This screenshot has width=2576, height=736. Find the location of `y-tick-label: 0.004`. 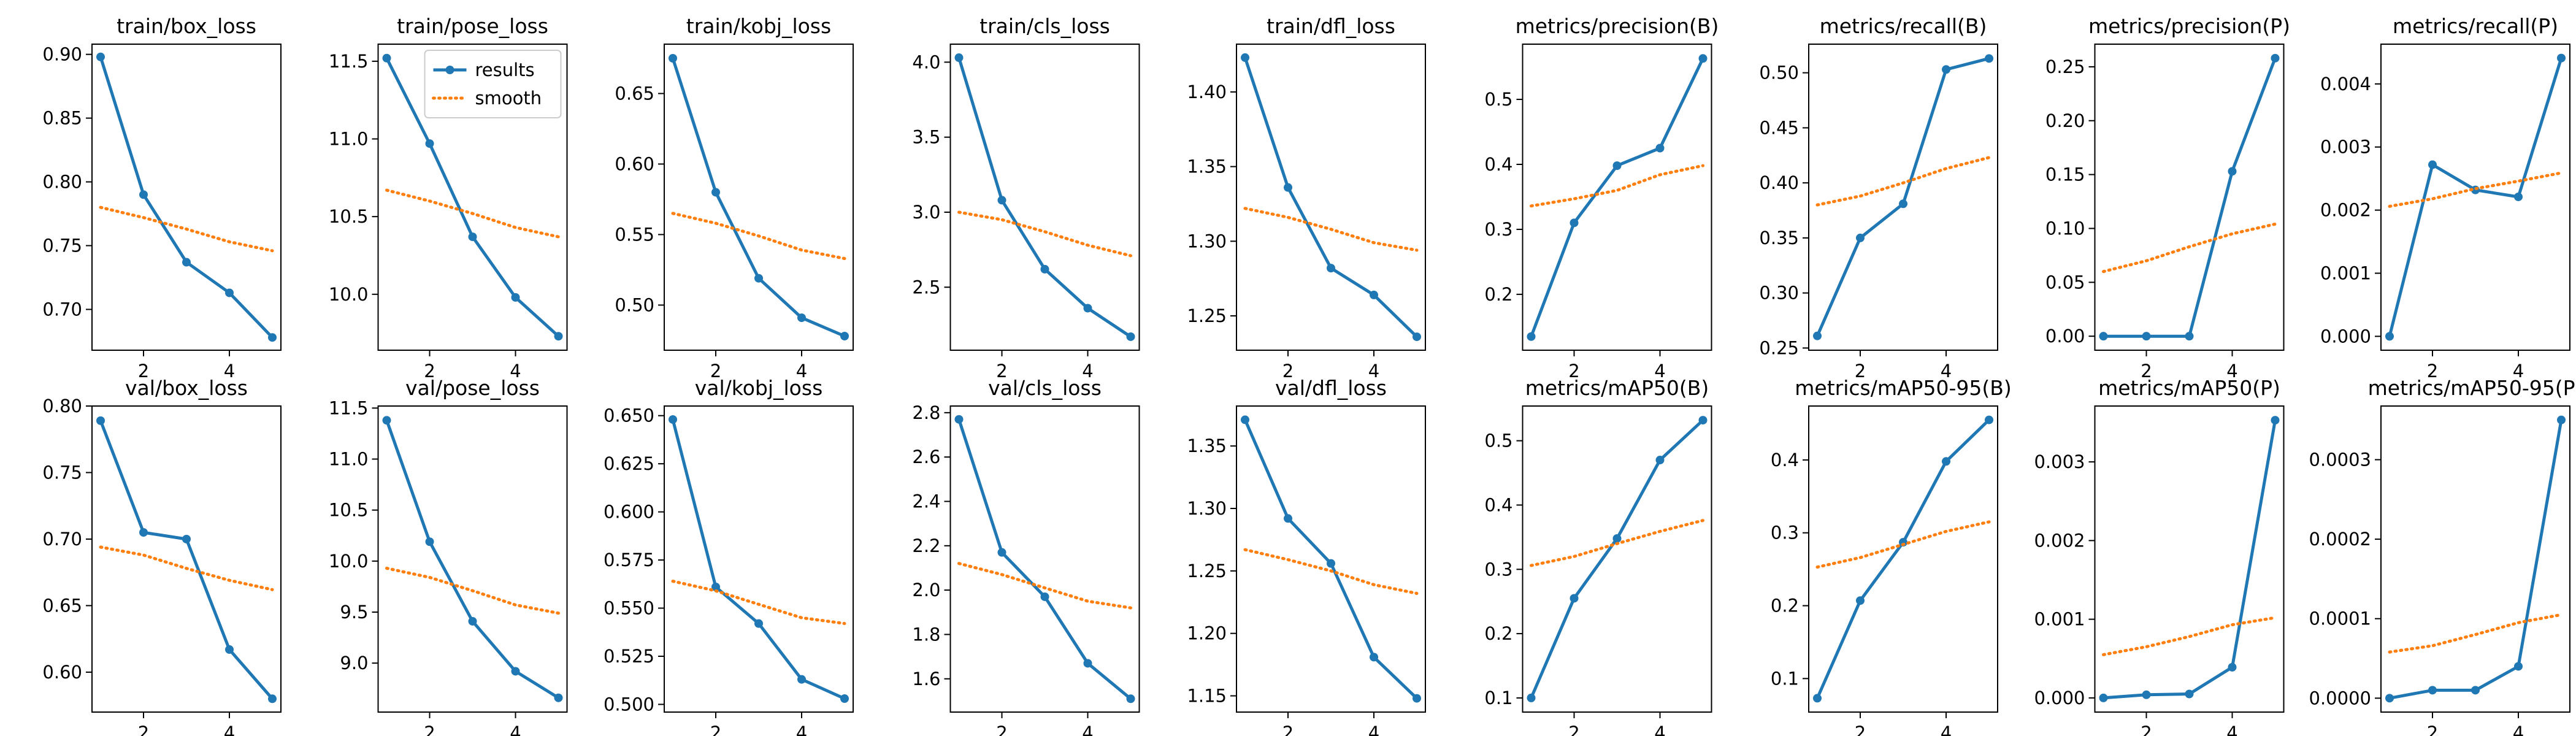

y-tick-label: 0.004 is located at coordinates (2345, 84).